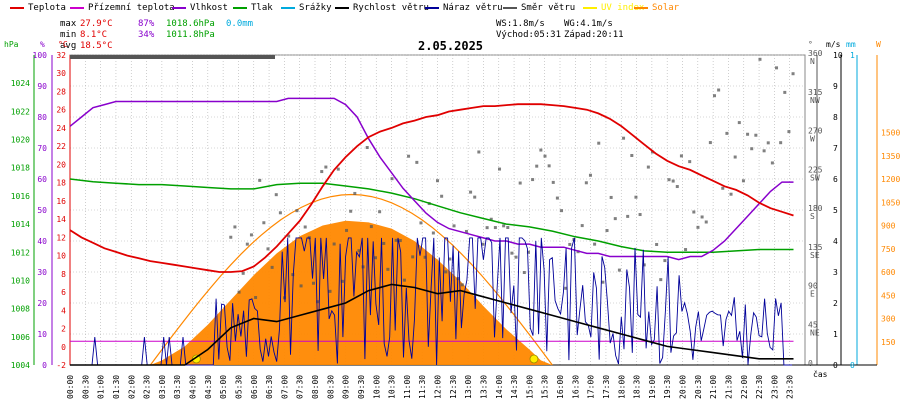 Image resolution: width=900 pixels, height=400 pixels. I want to click on x-tick-label: 02:00, so click(131, 387).